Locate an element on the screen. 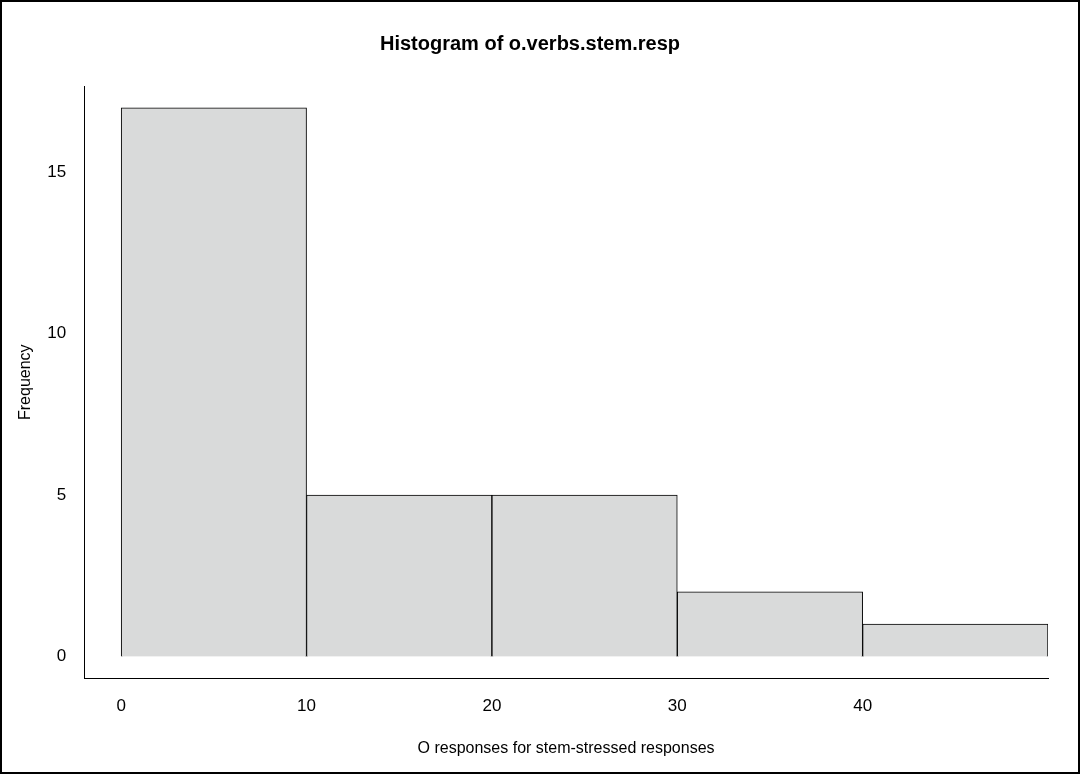  y-tick-label: 10 is located at coordinates (57, 333).